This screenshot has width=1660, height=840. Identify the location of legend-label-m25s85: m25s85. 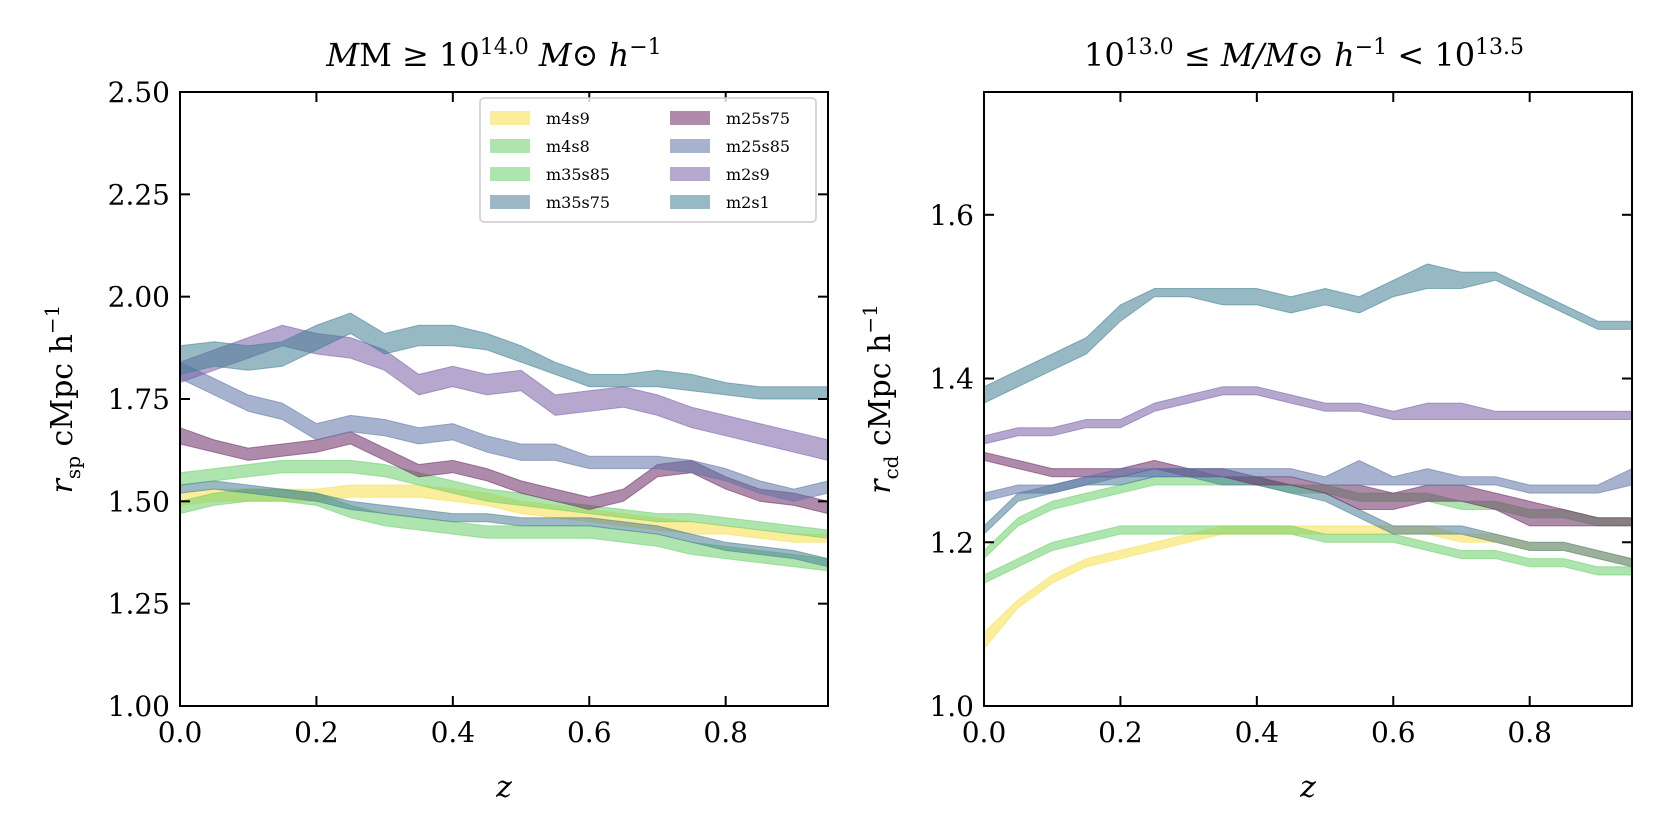
(758, 146).